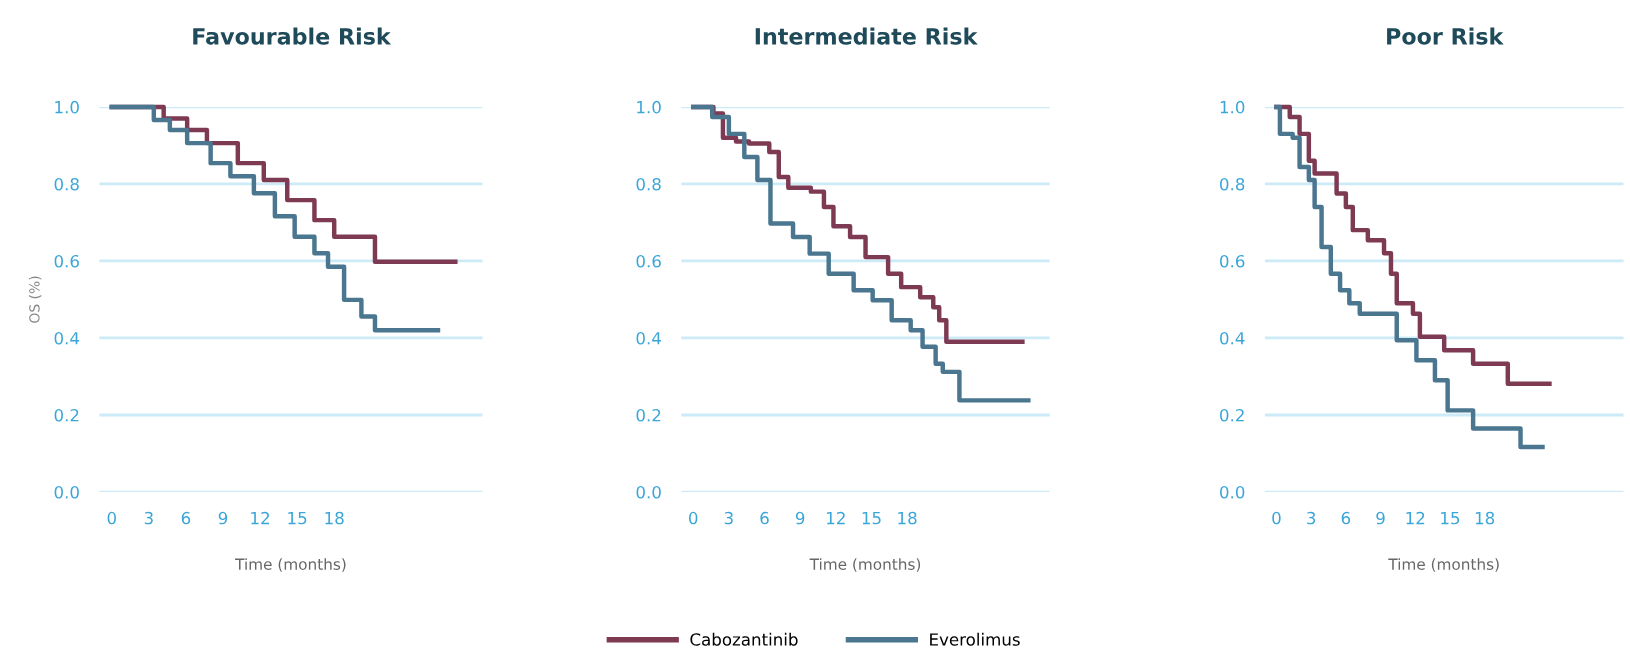 The image size is (1630, 664). Describe the element at coordinates (1445, 36) in the screenshot. I see `chart-title: Poor Risk` at that location.